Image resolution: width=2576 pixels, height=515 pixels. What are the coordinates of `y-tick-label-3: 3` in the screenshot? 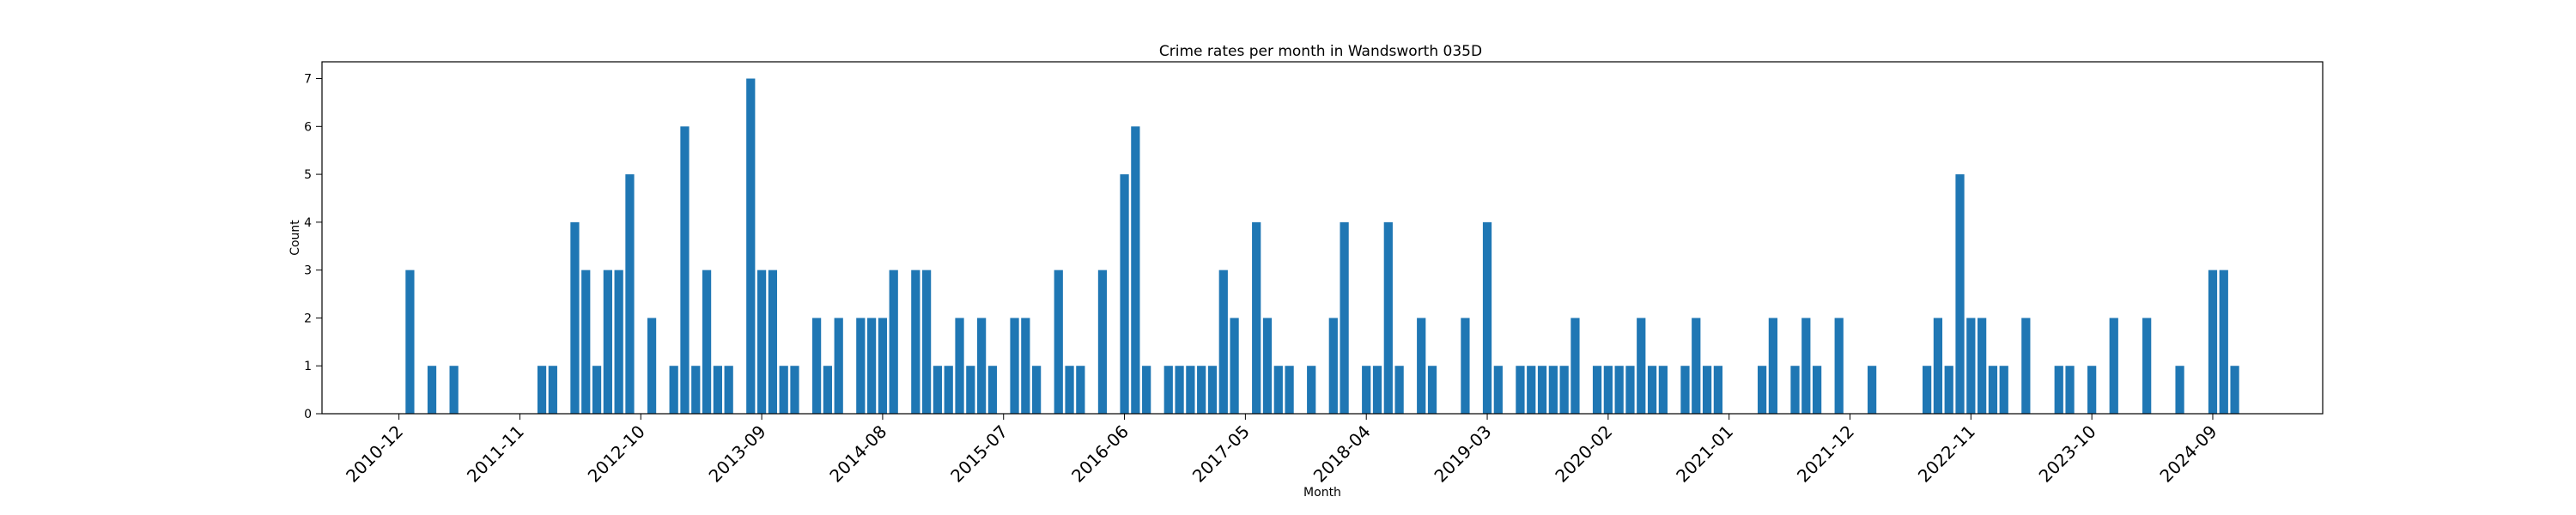 It's located at (308, 271).